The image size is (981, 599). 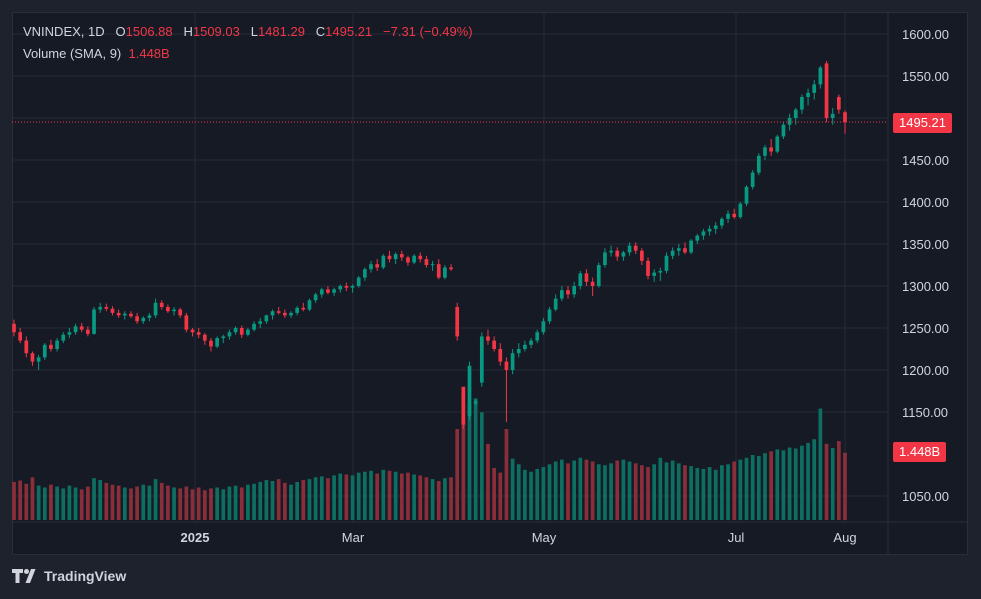 I want to click on close-value: 1495.21, so click(x=349, y=31).